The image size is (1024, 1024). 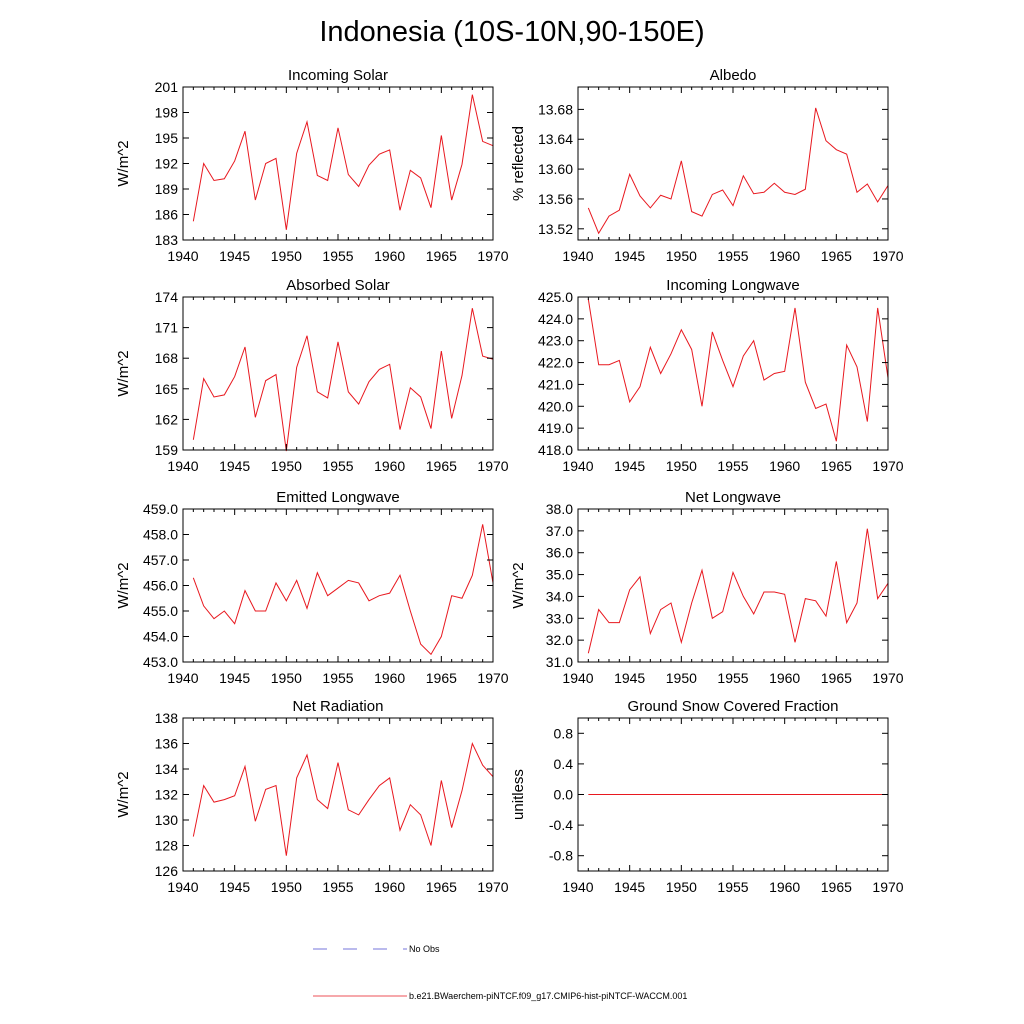 I want to click on emitted-longwave-y-tick-label: 459.0, so click(x=160, y=509).